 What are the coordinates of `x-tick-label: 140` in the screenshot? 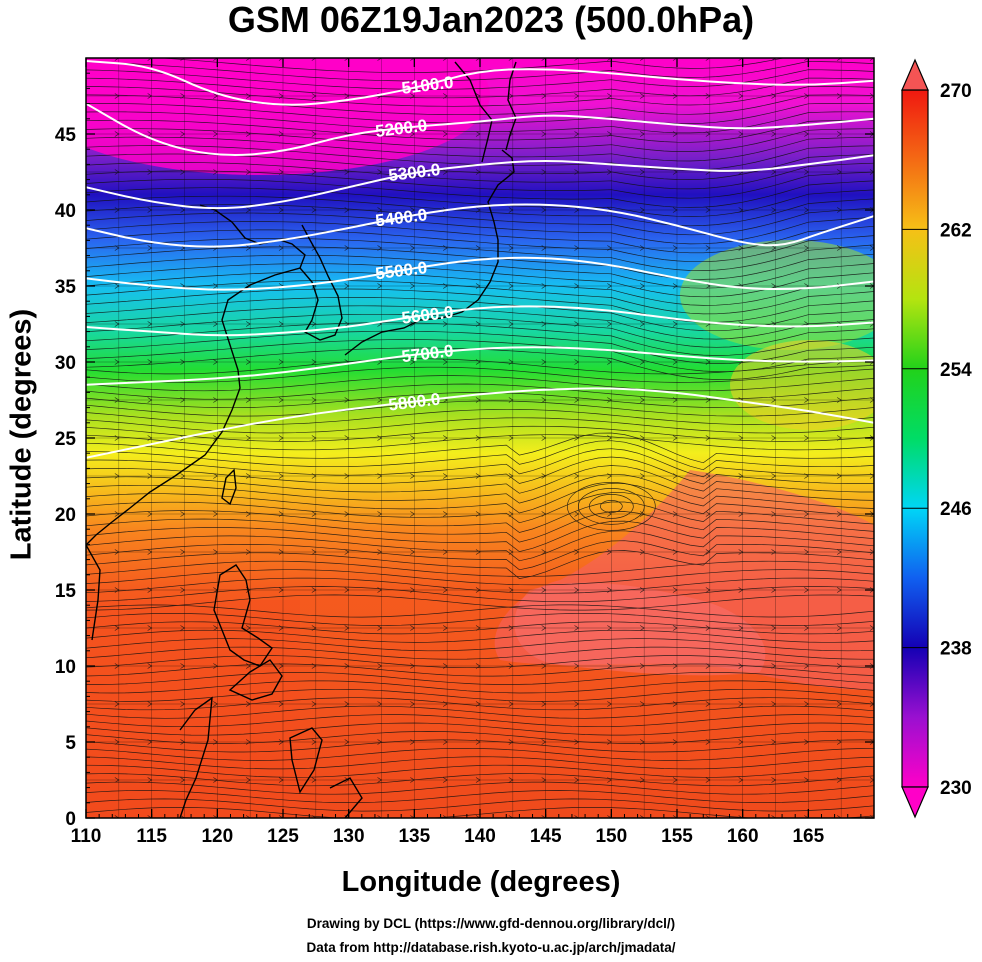 It's located at (480, 836).